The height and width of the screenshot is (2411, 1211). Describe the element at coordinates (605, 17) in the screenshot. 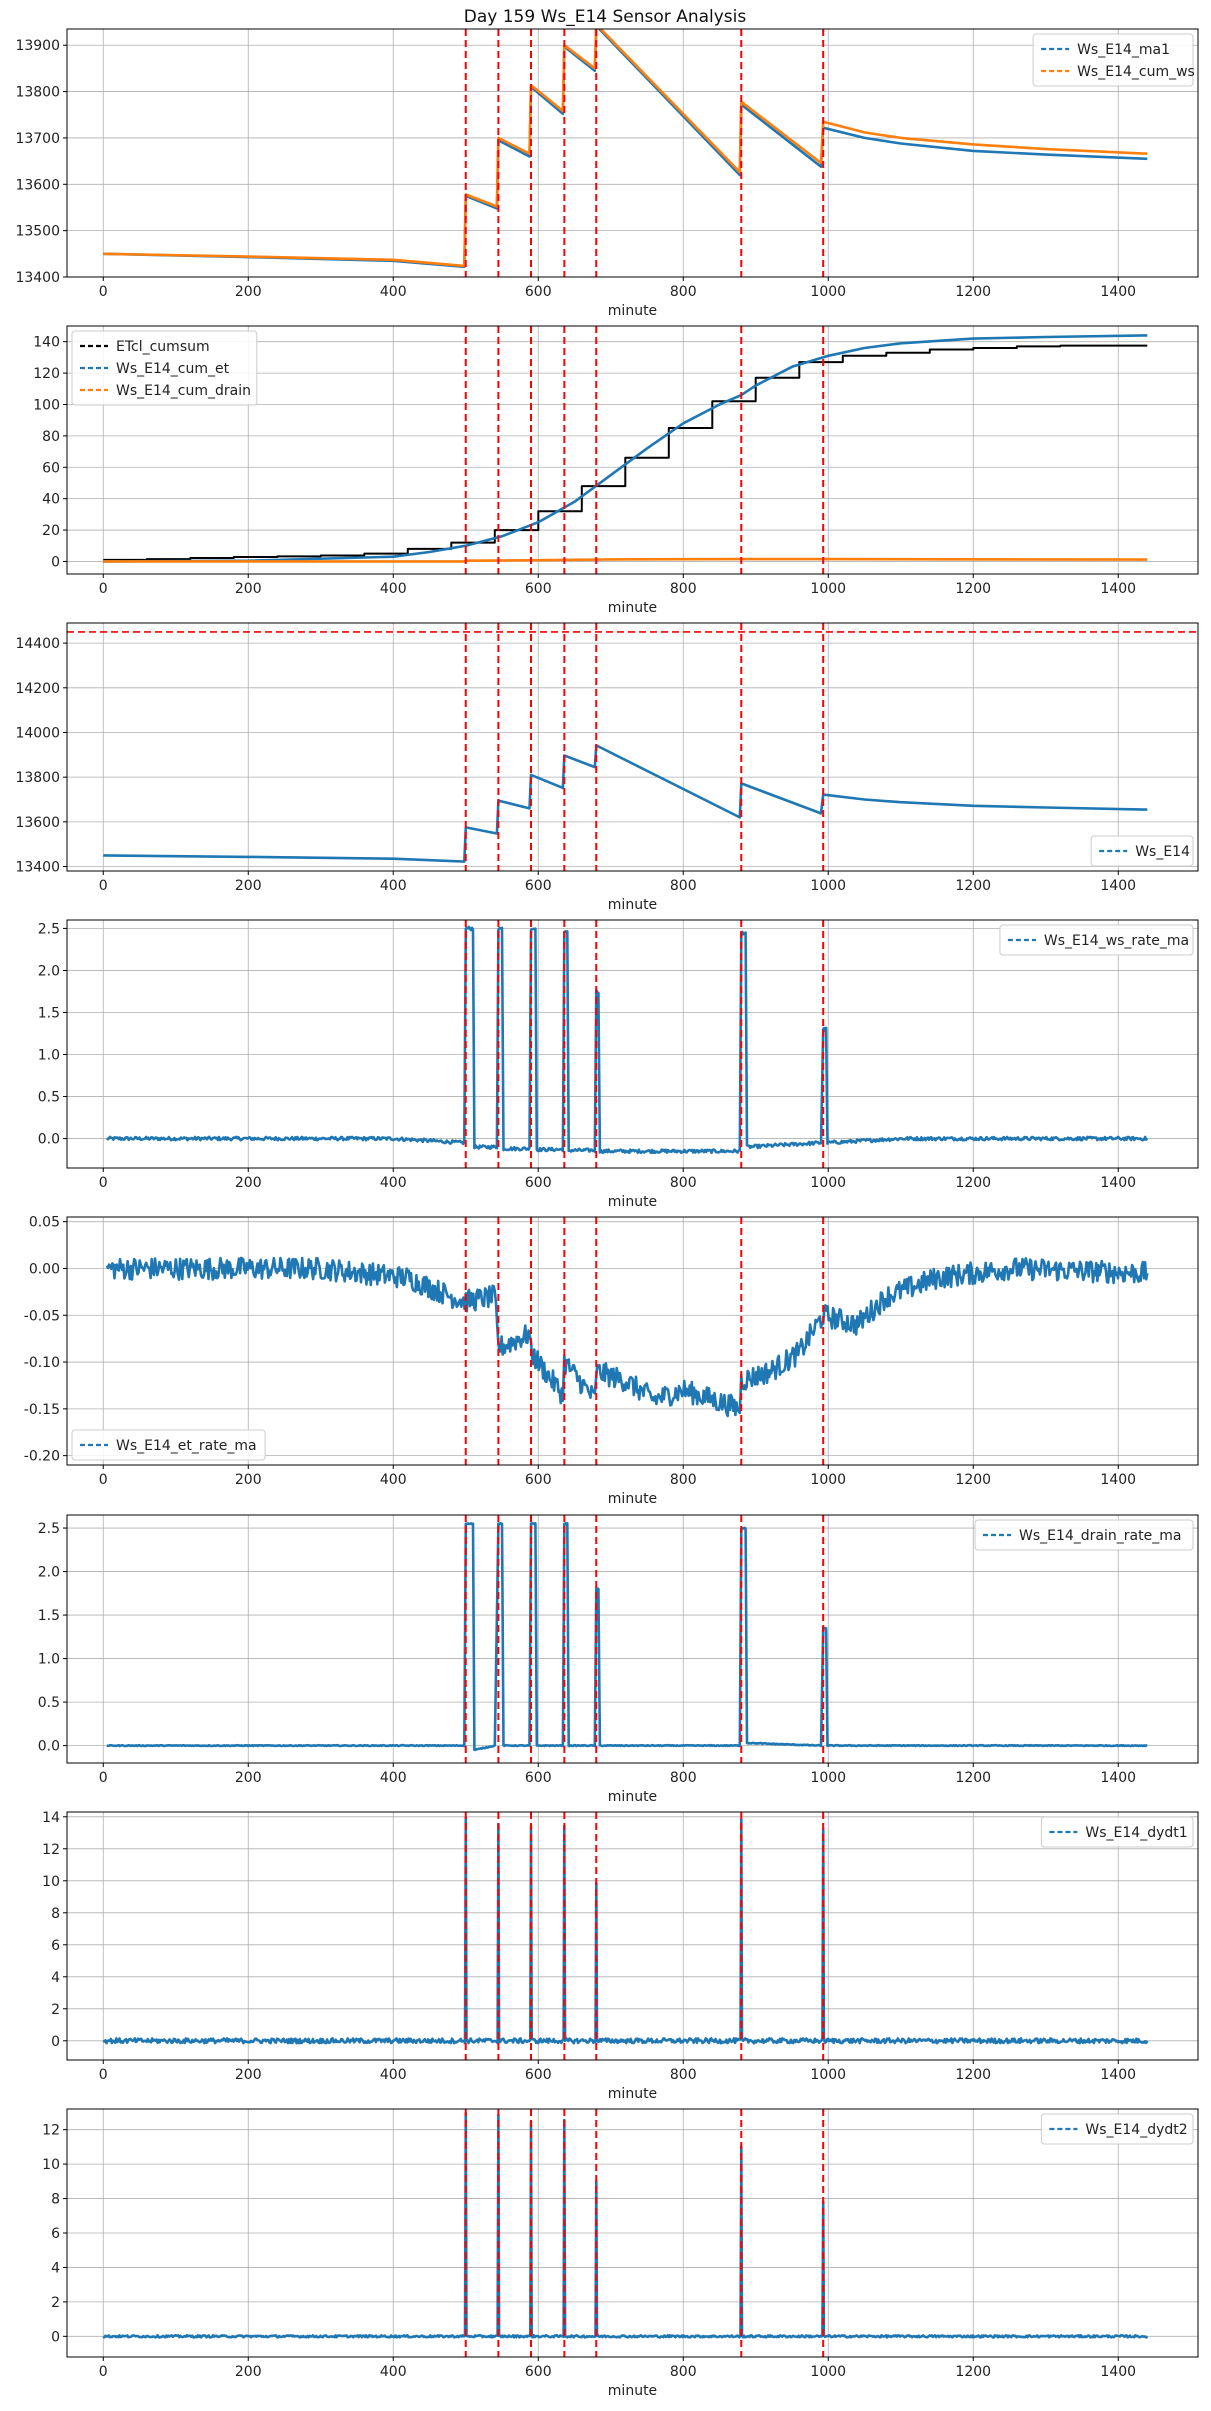

I see `figure-title: Day 159 Ws_E14 Sensor Analysis` at that location.